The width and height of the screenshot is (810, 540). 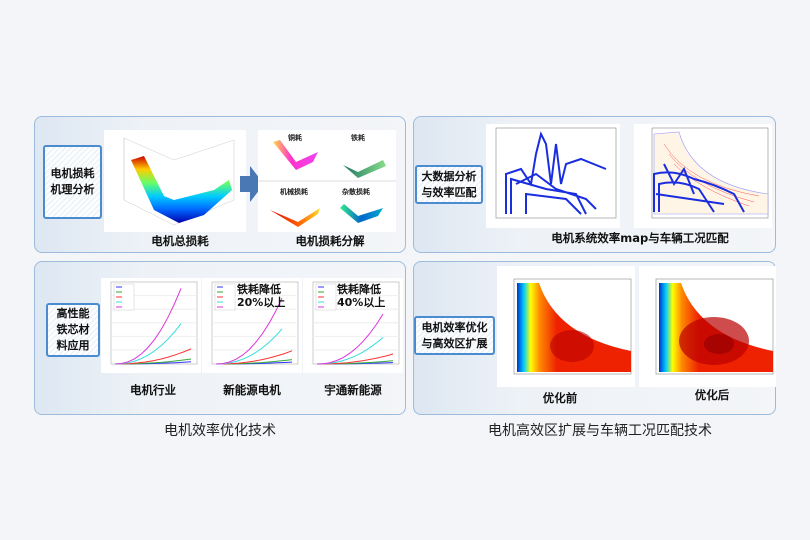 I want to click on caption-nev: 新能源电机, so click(x=252, y=390).